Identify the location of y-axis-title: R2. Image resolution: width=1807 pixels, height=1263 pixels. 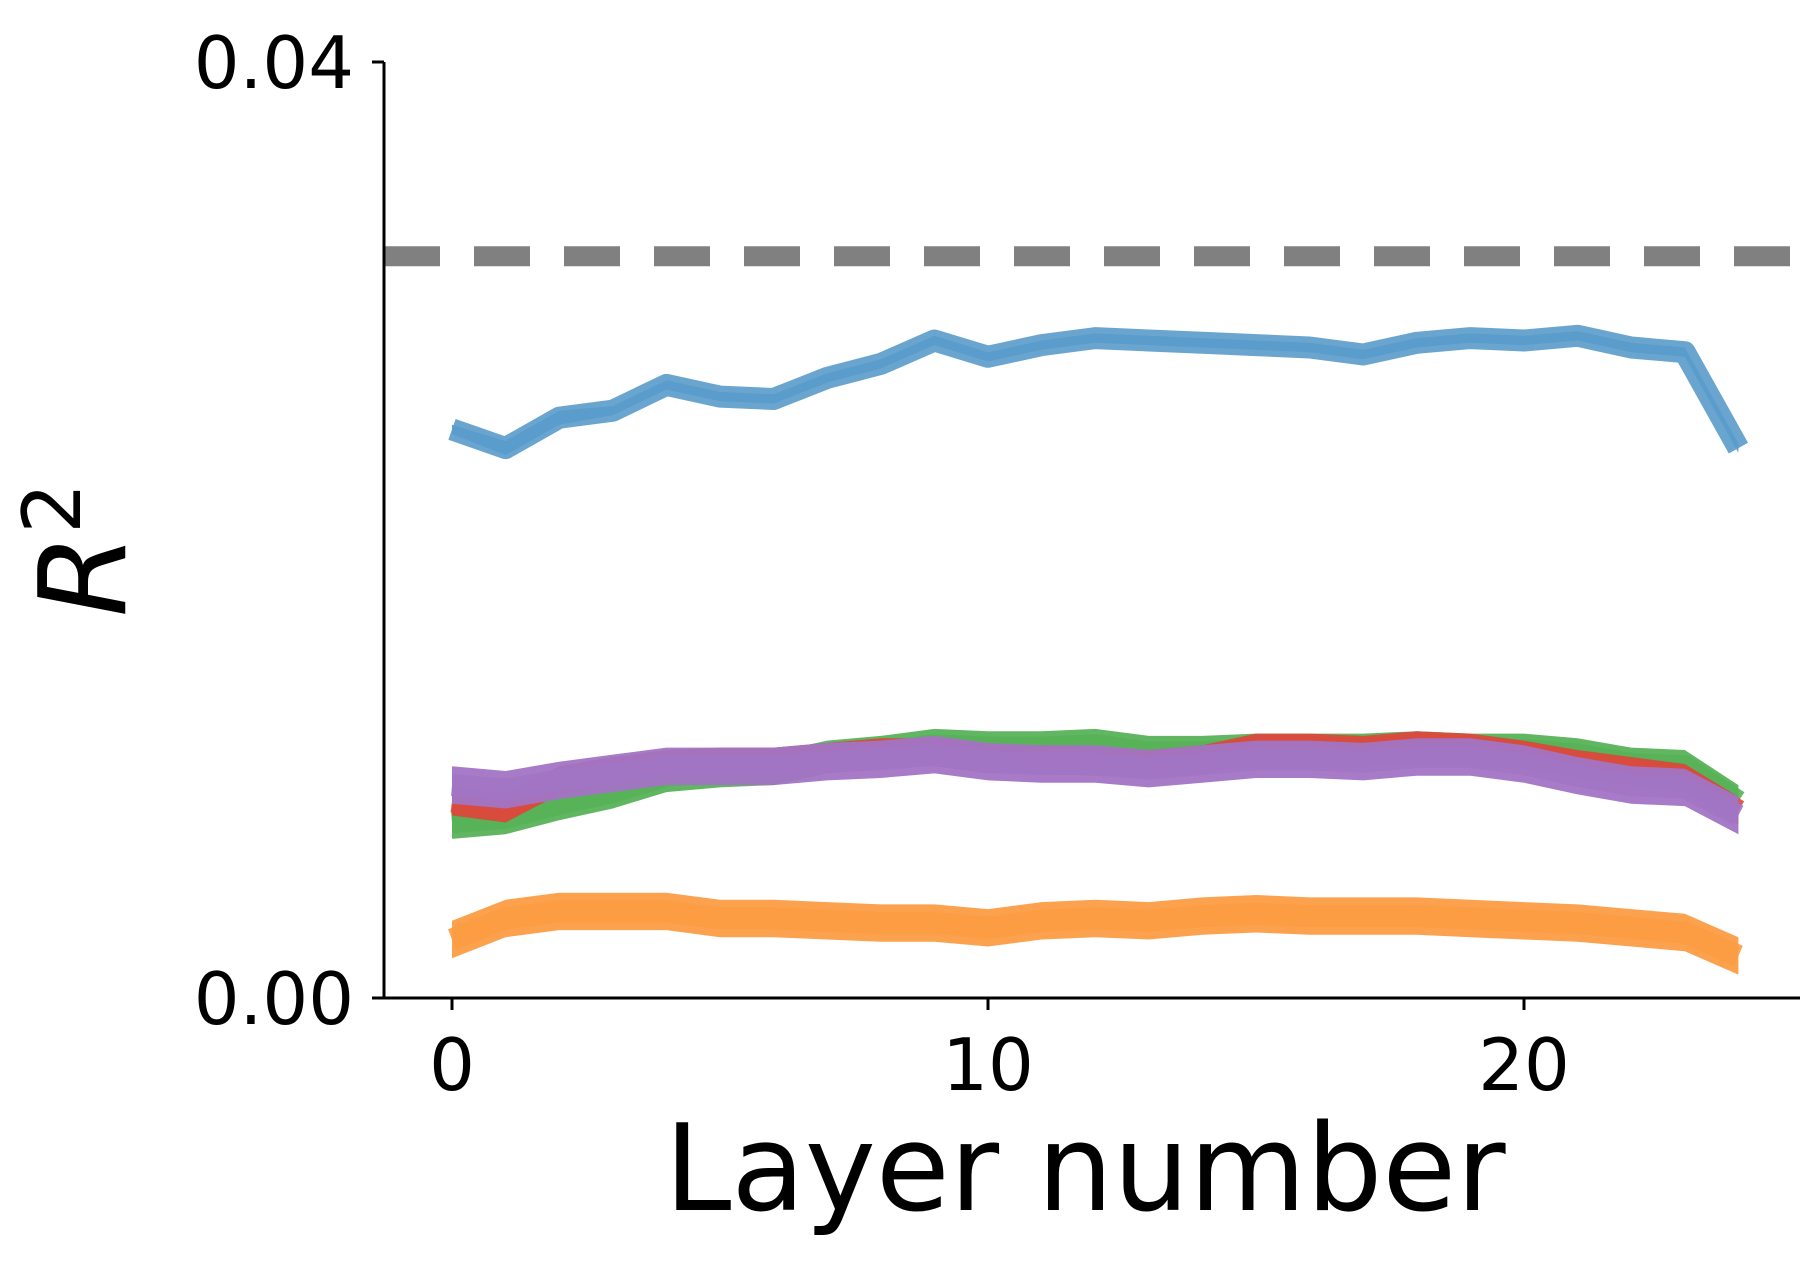
(80, 550).